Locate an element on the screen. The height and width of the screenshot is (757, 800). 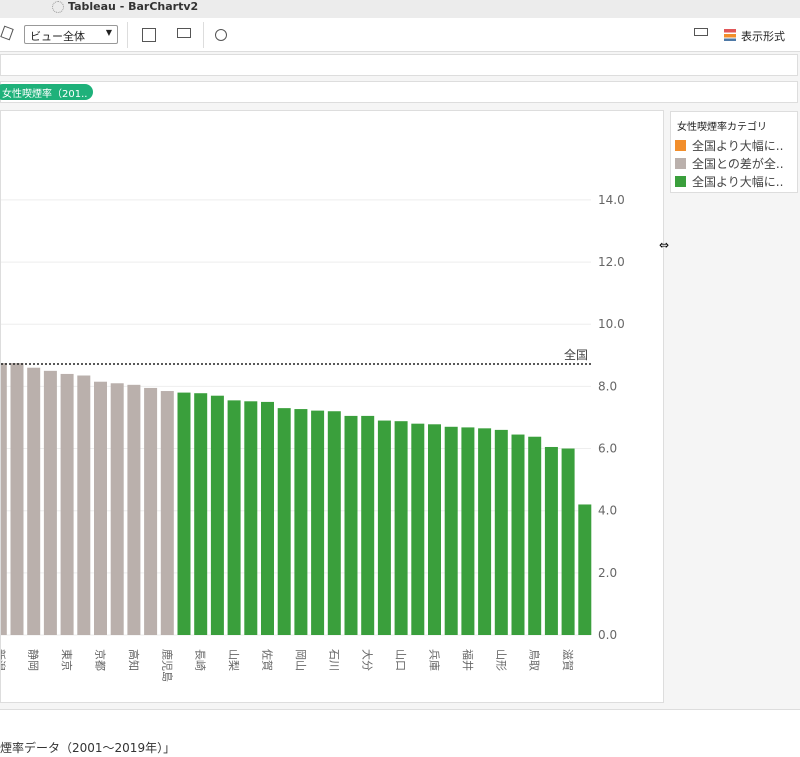
y-tick-label: 4.0 is located at coordinates (607, 511).